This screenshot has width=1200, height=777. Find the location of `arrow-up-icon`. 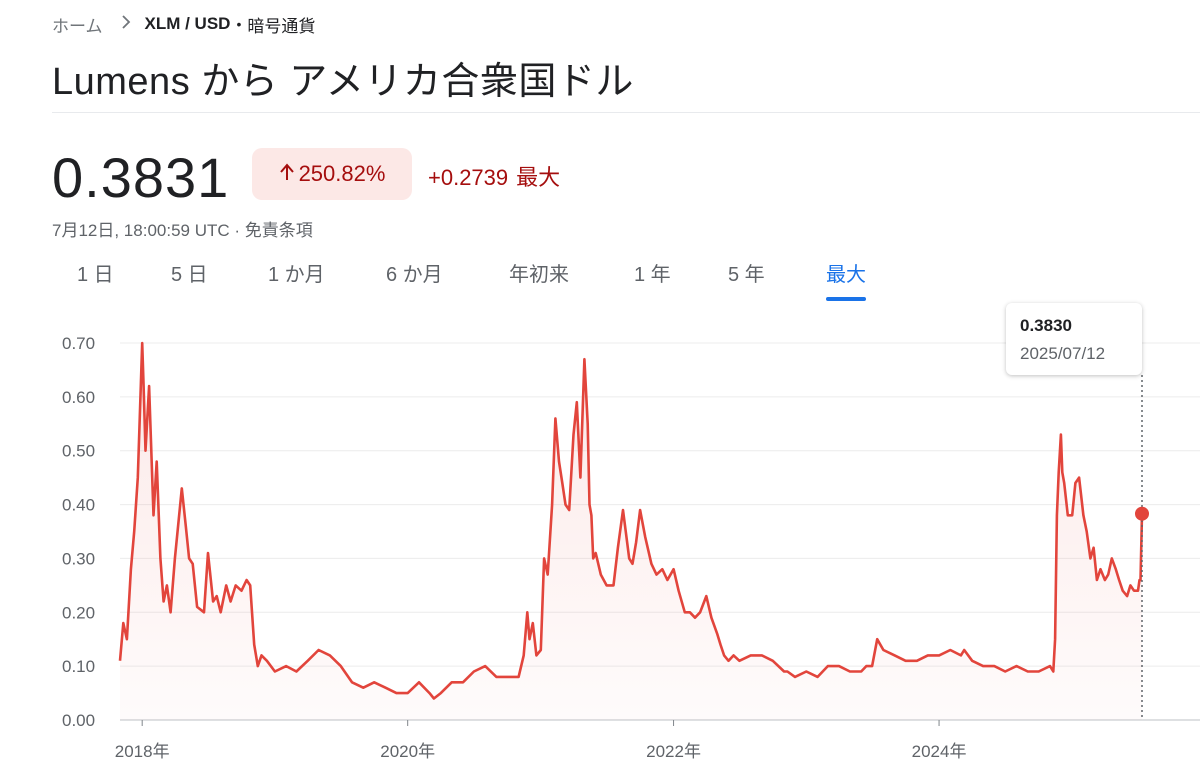

arrow-up-icon is located at coordinates (287, 174).